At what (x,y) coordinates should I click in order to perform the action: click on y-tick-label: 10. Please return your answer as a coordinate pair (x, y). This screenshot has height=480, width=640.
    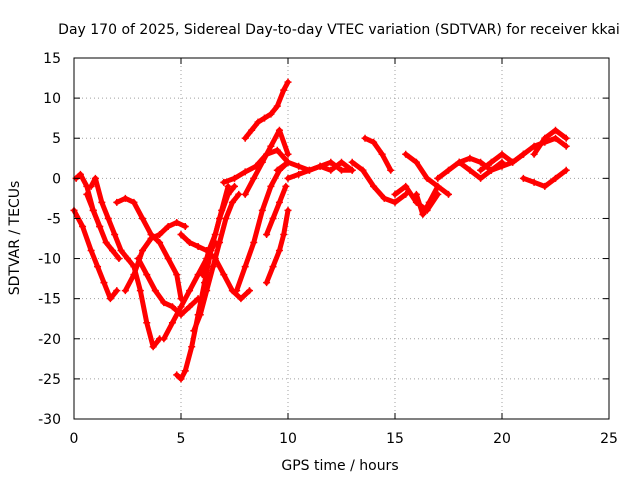
    Looking at the image, I should click on (52, 99).